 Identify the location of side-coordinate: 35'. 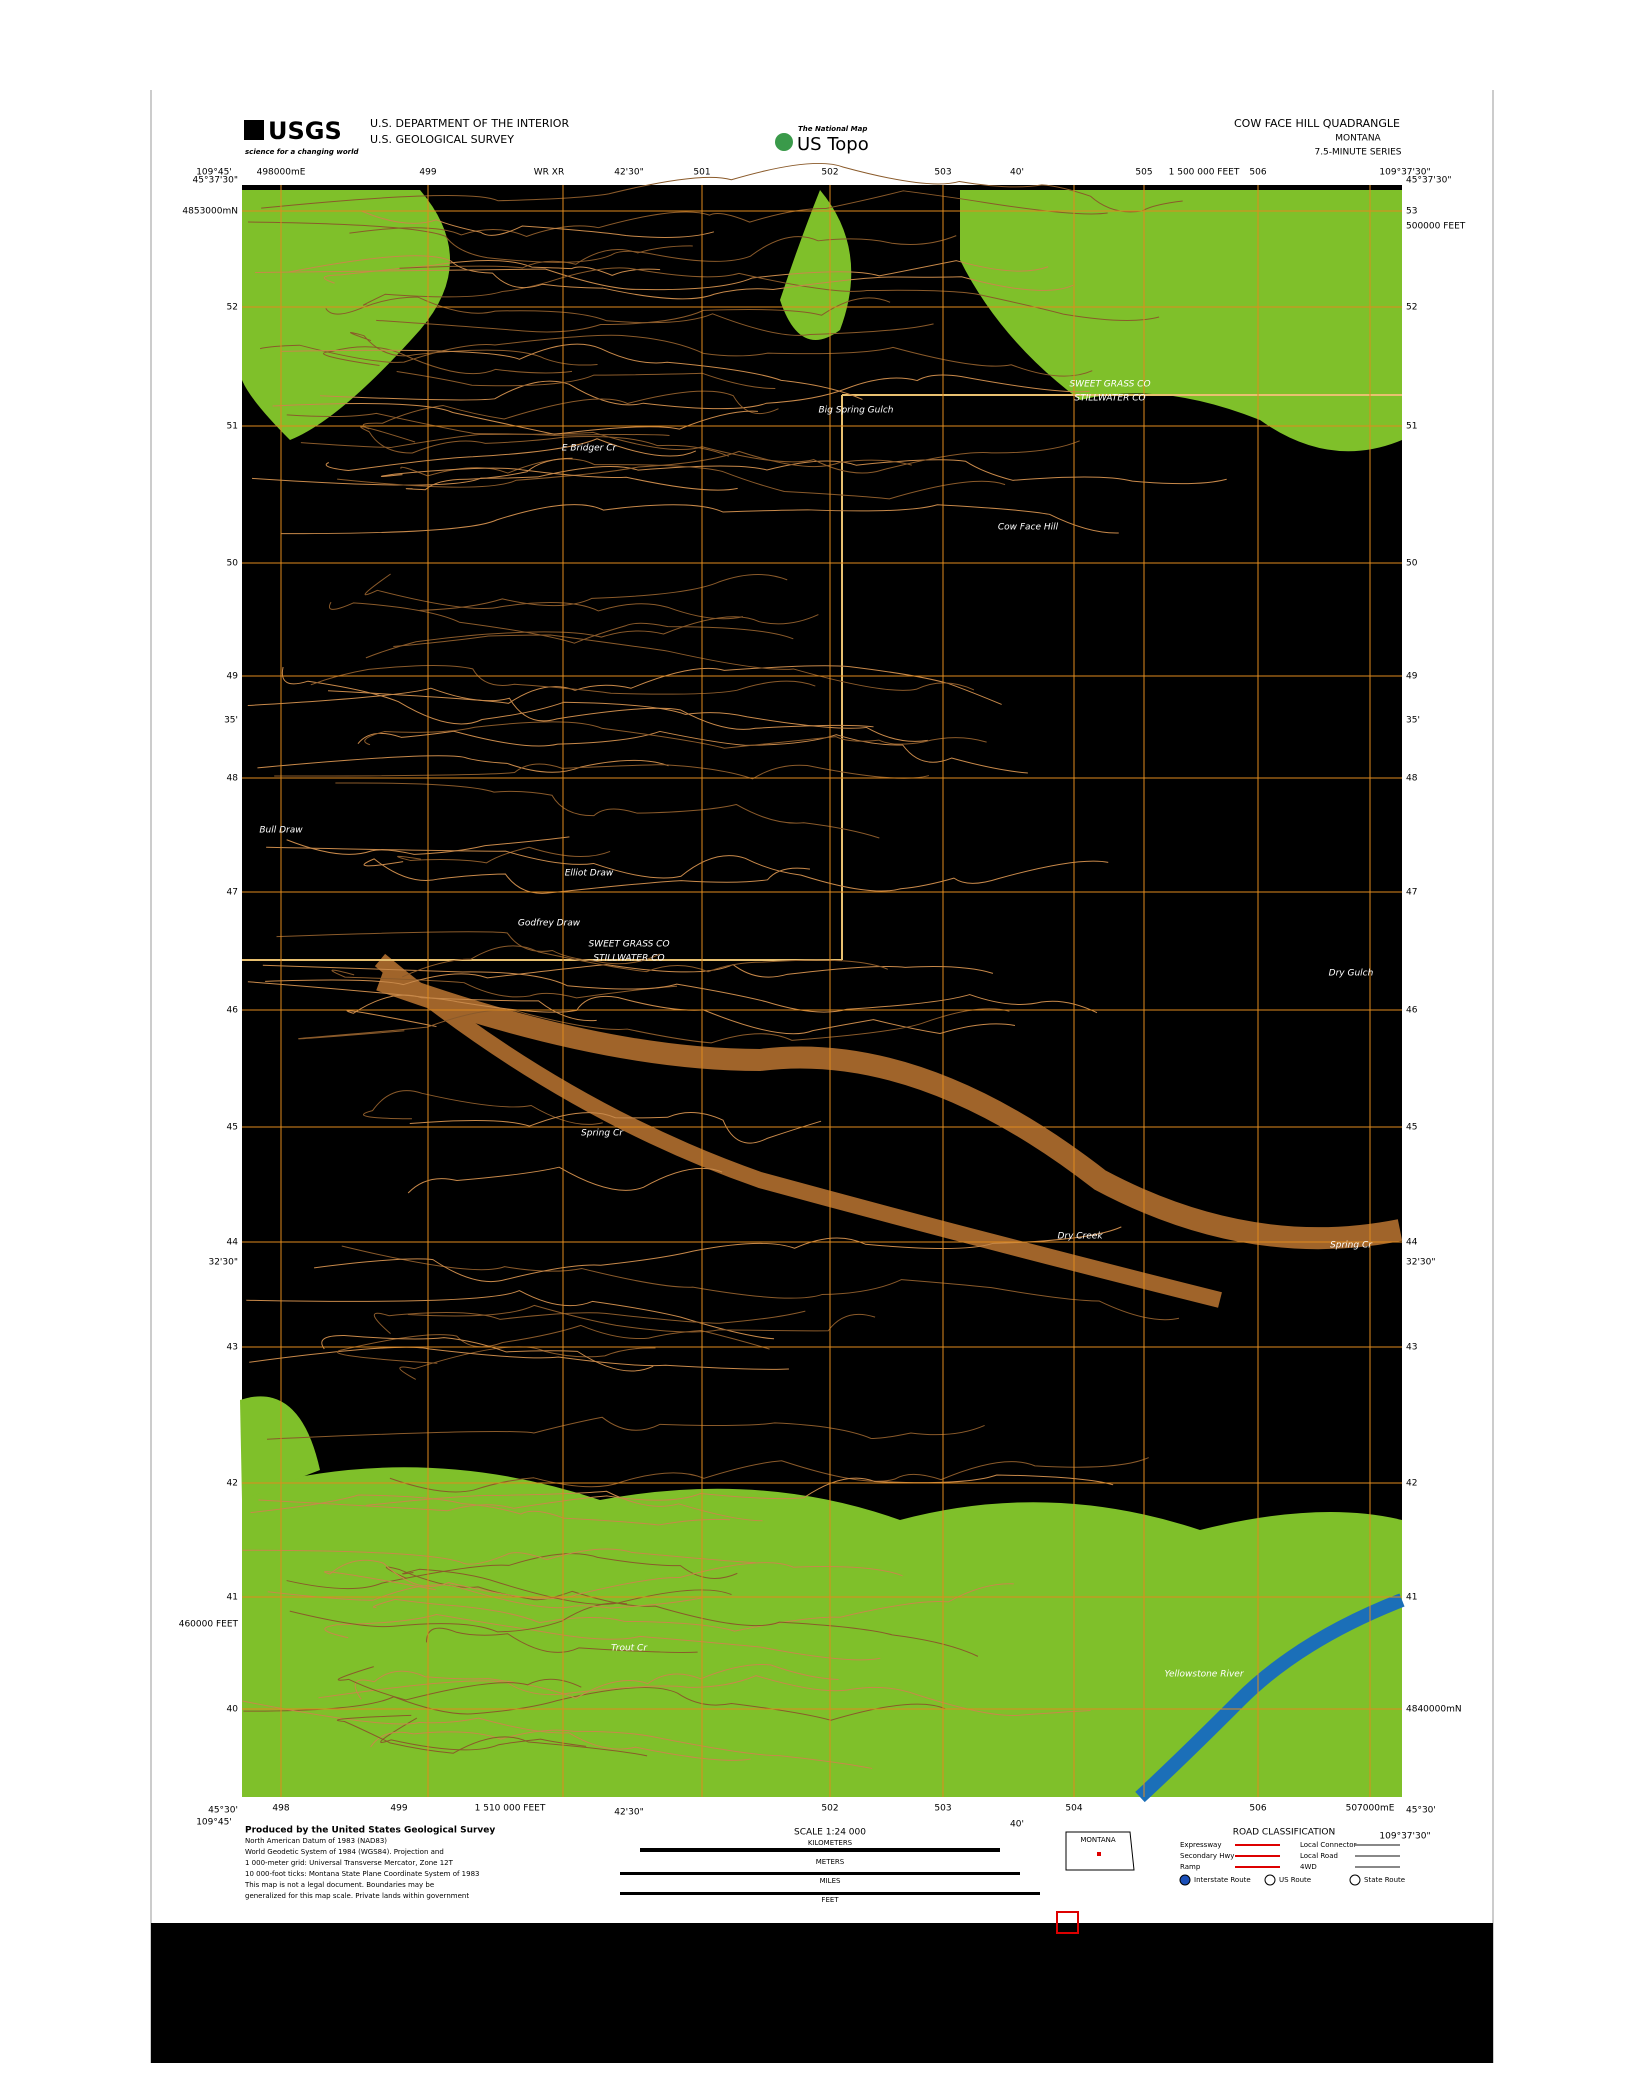
(231, 721).